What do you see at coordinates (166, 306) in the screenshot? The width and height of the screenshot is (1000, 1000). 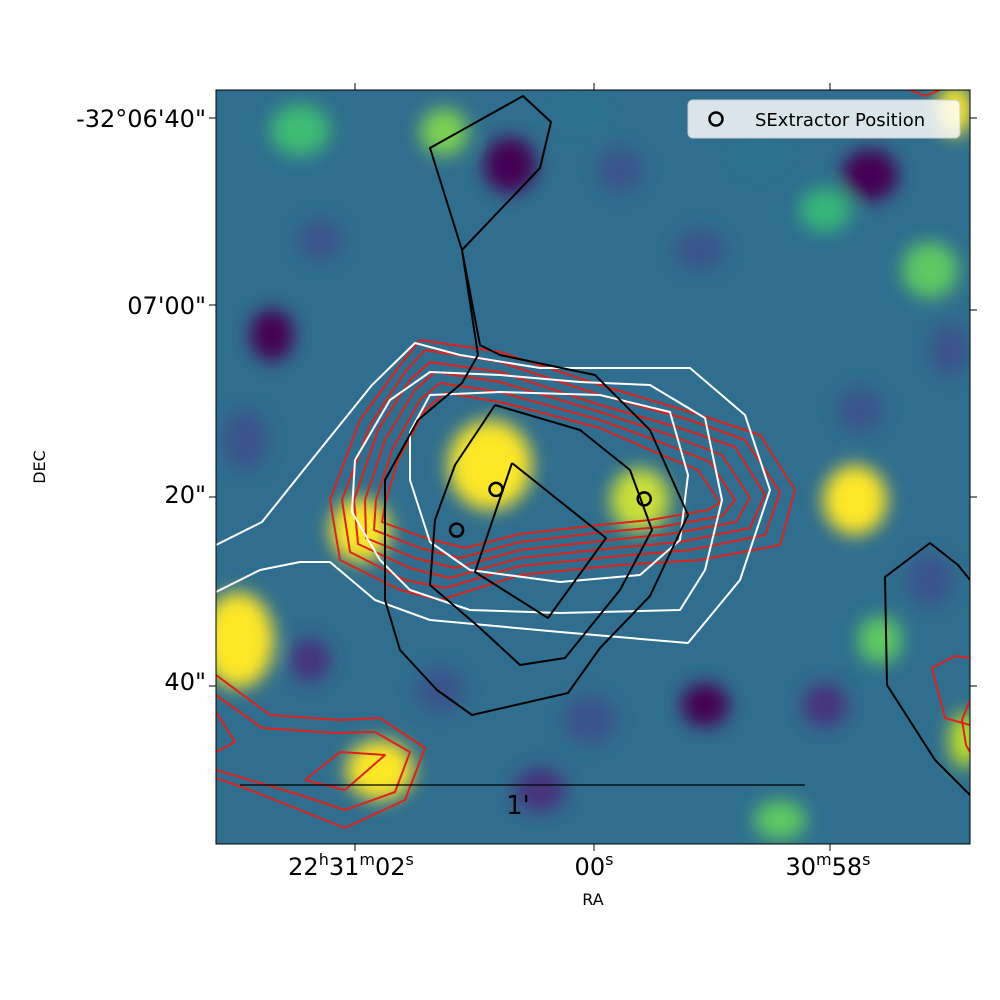 I see `y-tick-label: 07'00"` at bounding box center [166, 306].